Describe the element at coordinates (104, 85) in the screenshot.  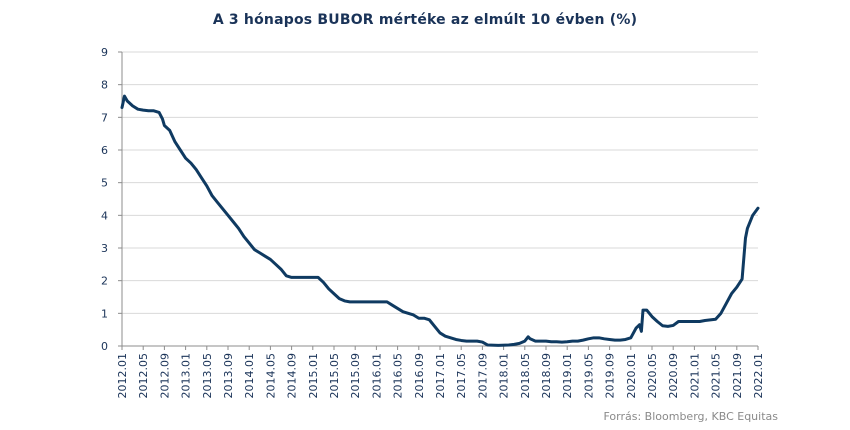
I see `y-tick-label-8: 8` at that location.